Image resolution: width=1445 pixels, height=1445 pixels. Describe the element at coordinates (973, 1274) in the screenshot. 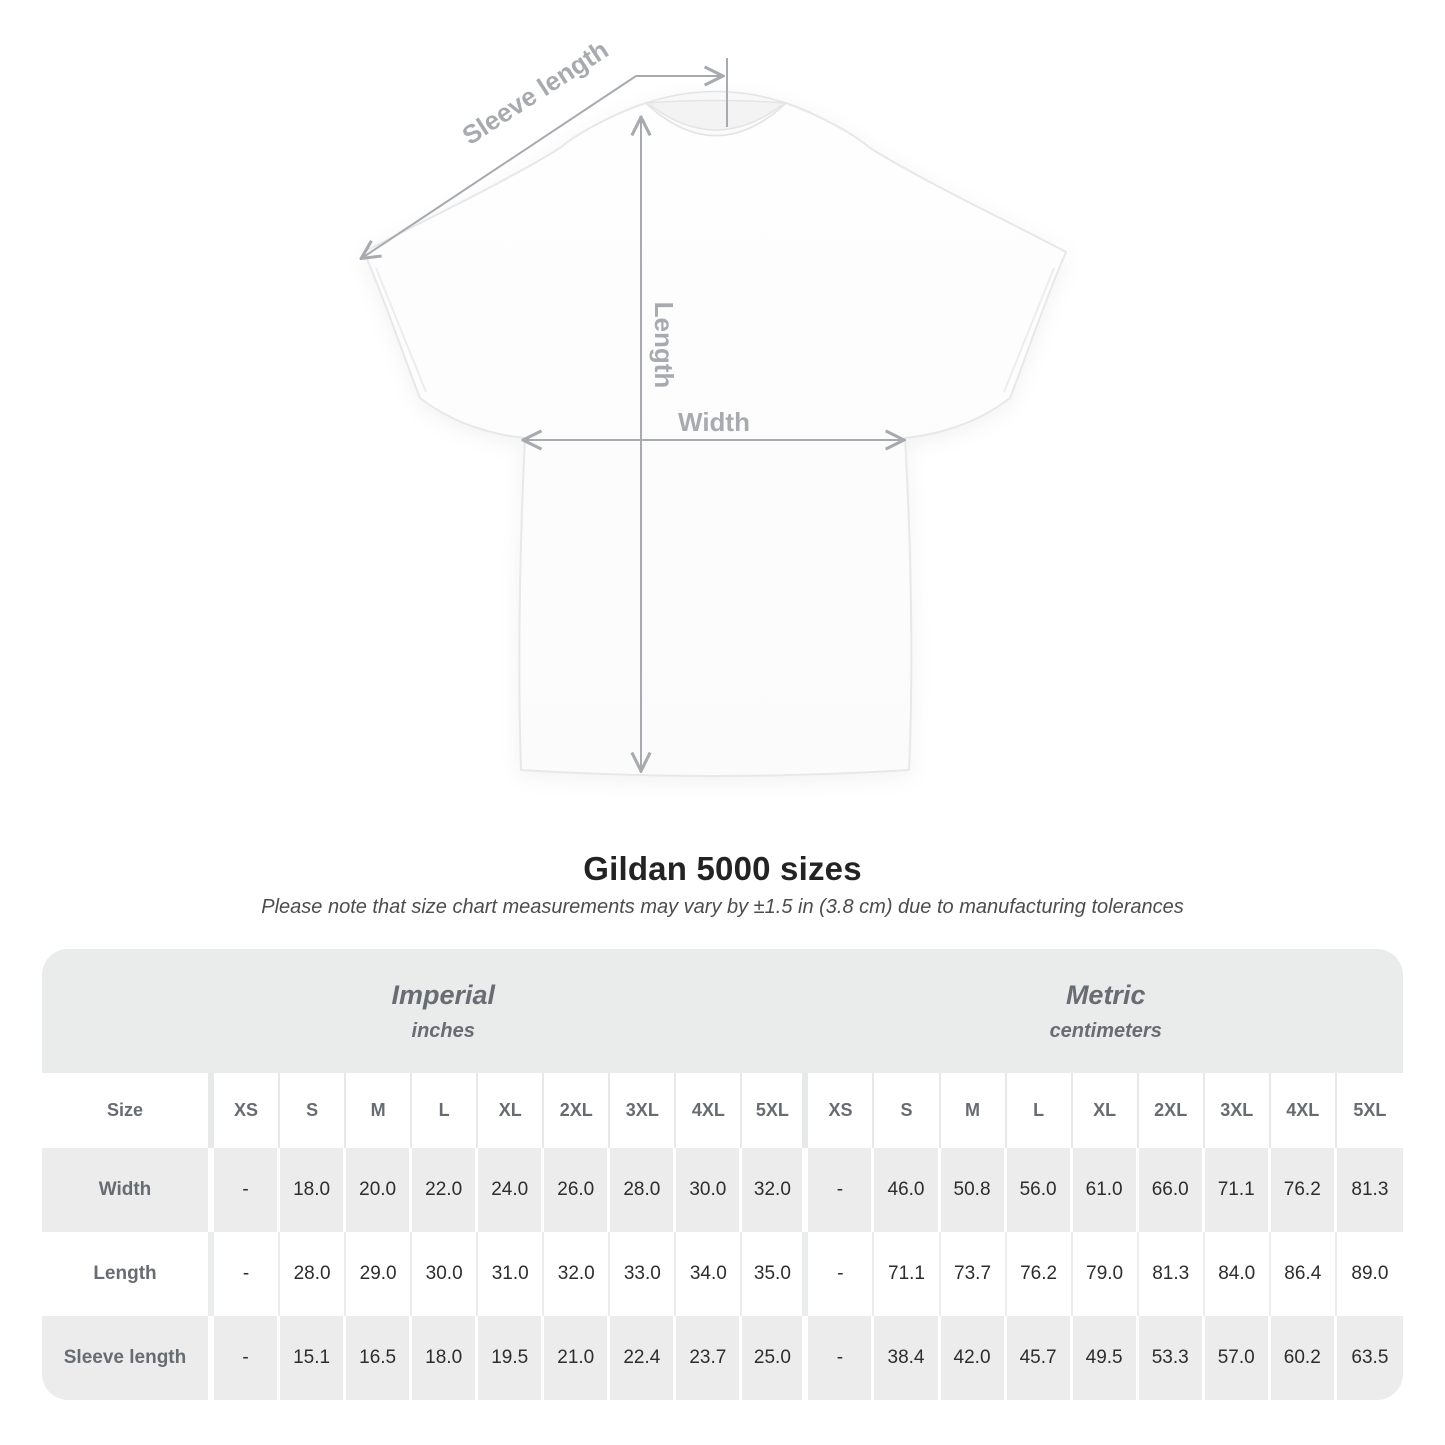

I see `value-cell: 73.7` at that location.